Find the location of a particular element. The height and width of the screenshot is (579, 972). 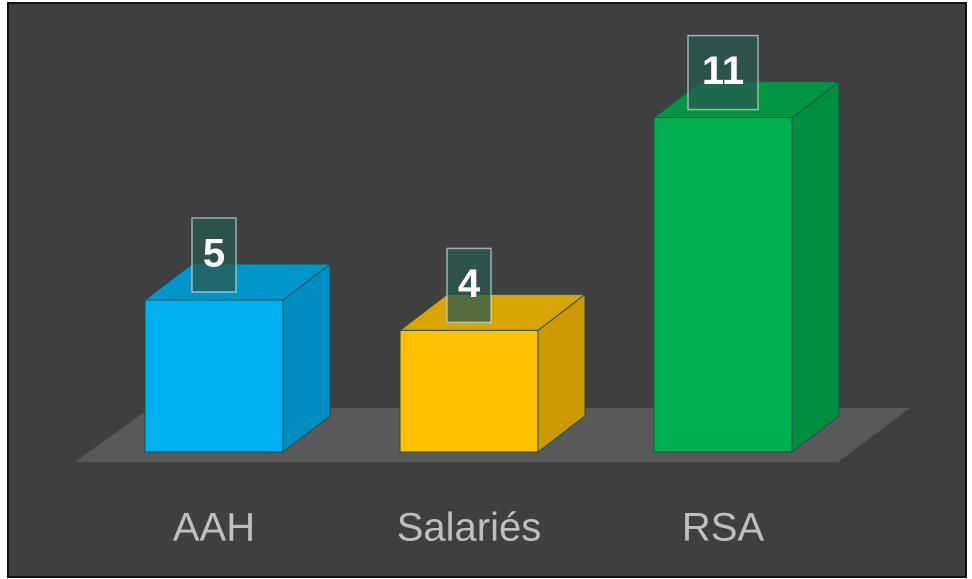

x-tick-label: AAH is located at coordinates (214, 528).